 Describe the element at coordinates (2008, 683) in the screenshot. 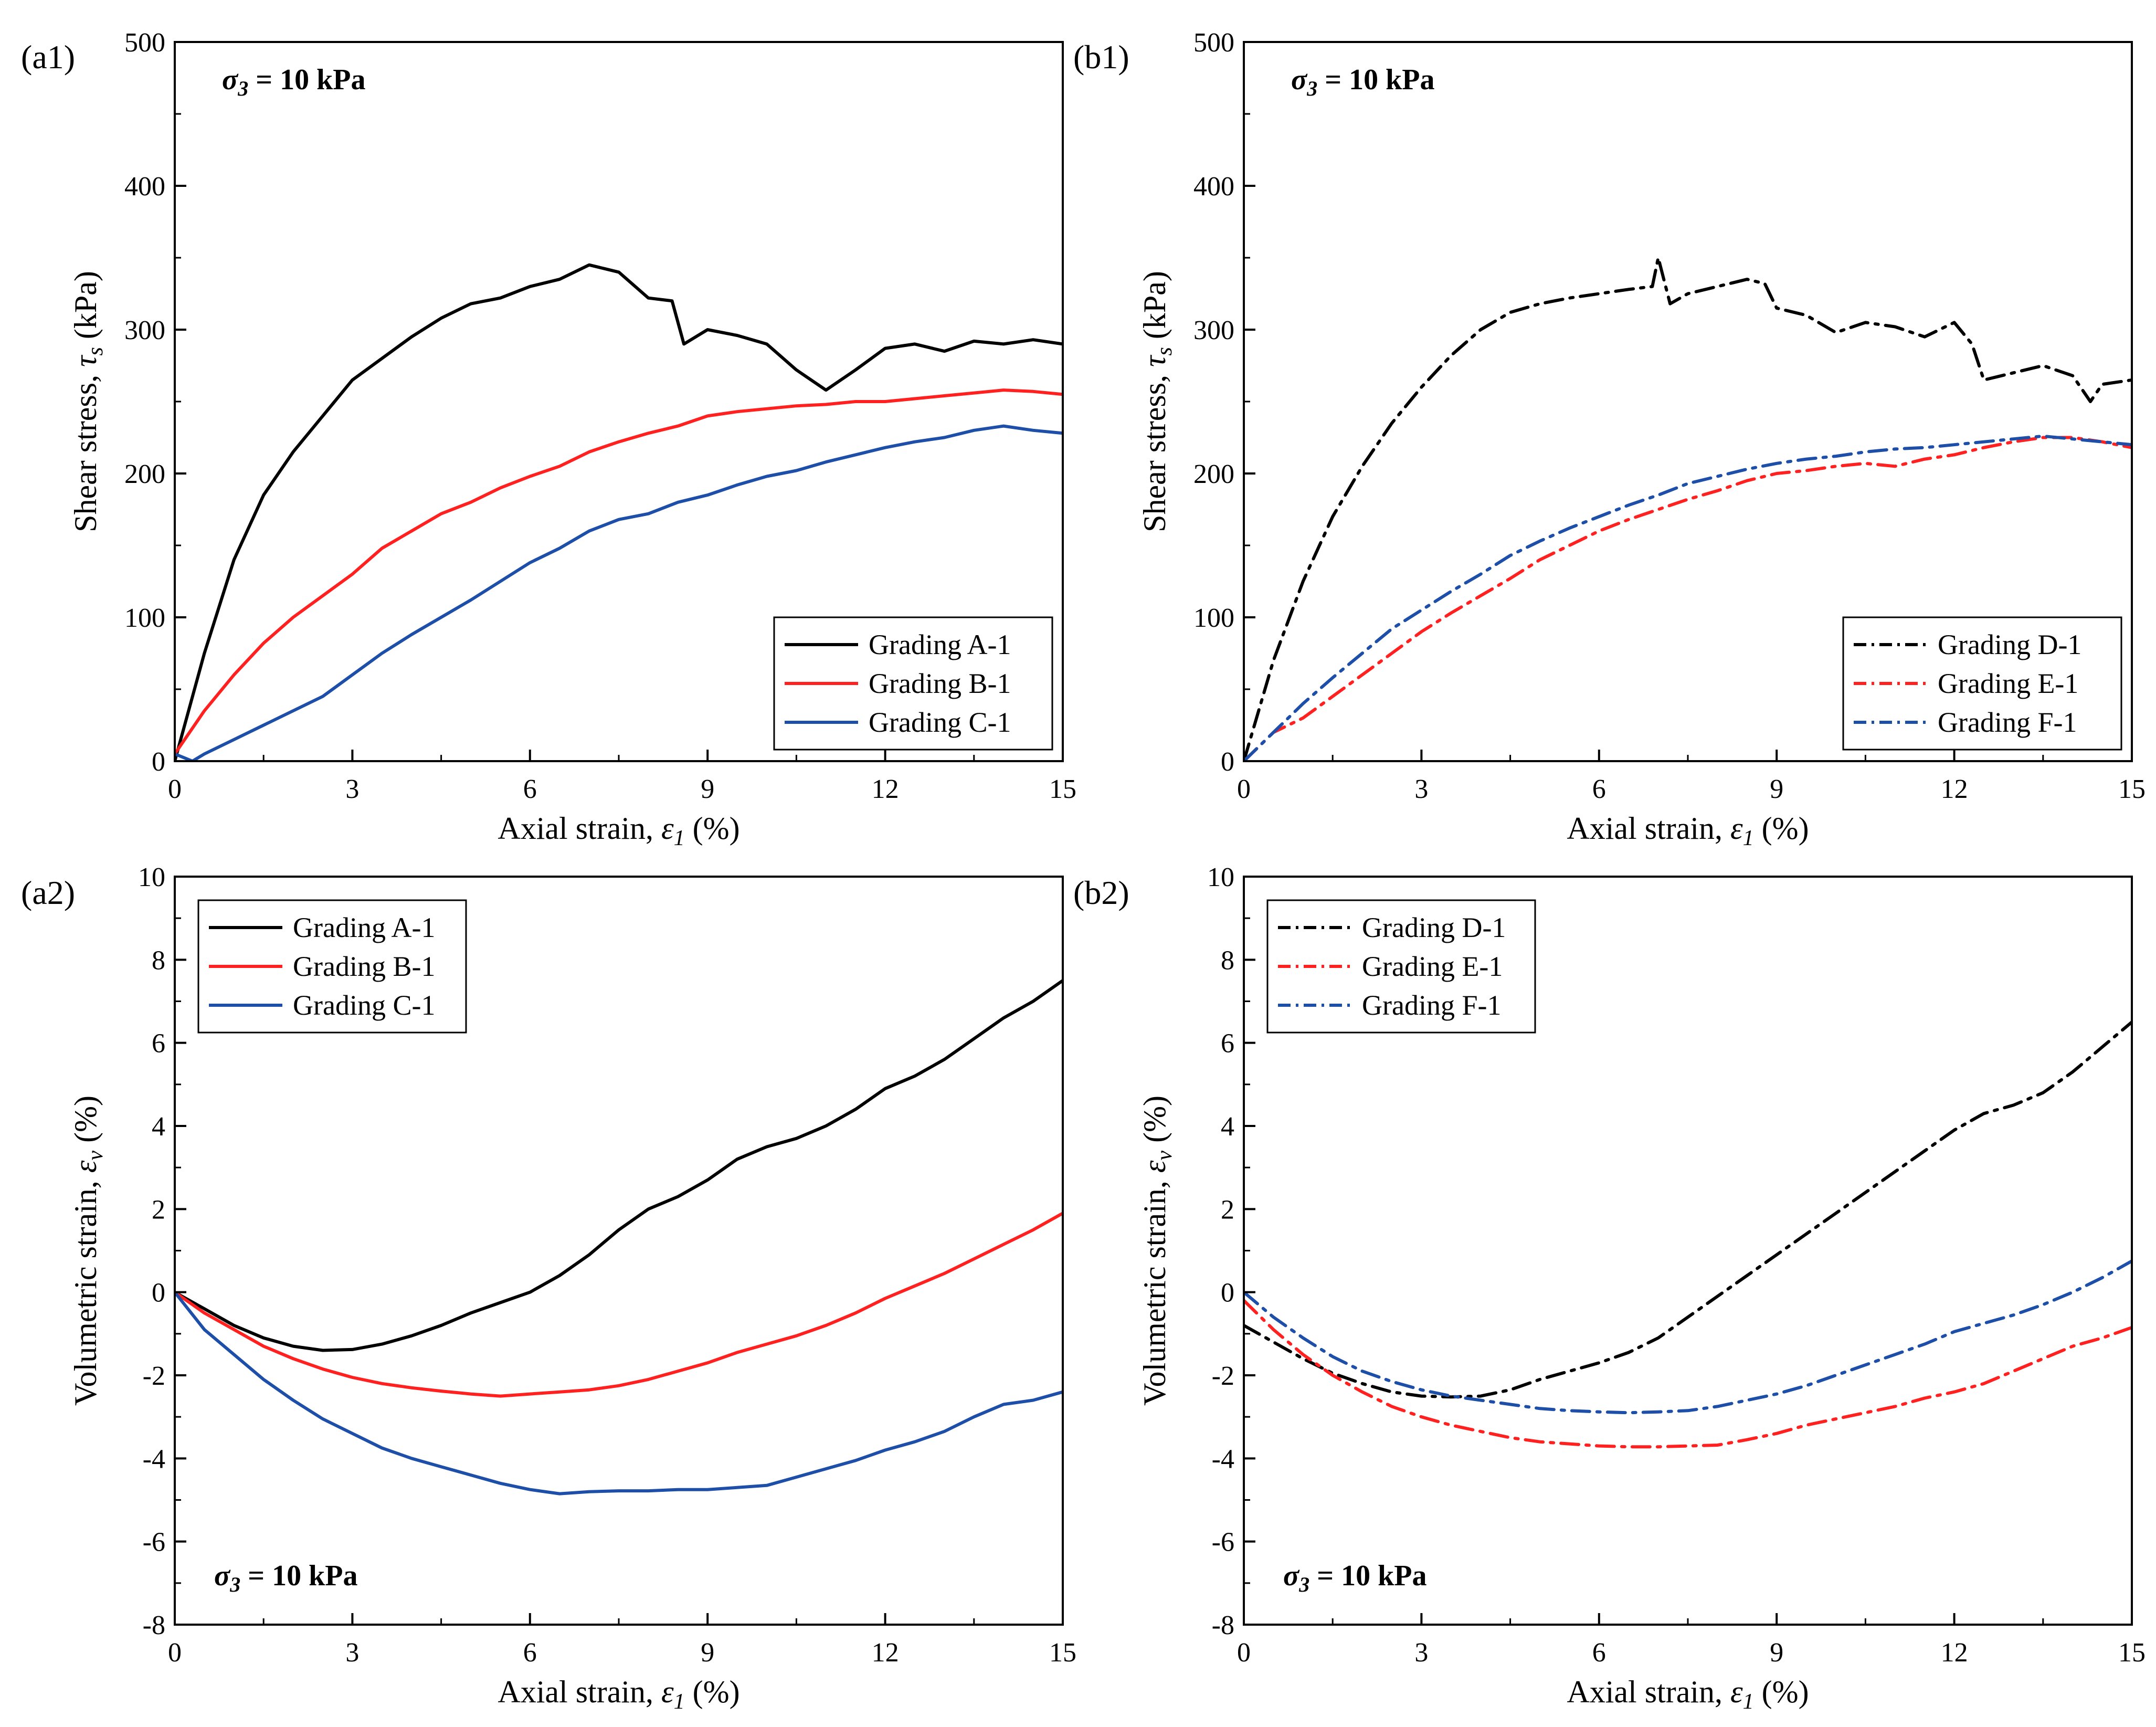

I see `legend-label: Grading E-1` at that location.